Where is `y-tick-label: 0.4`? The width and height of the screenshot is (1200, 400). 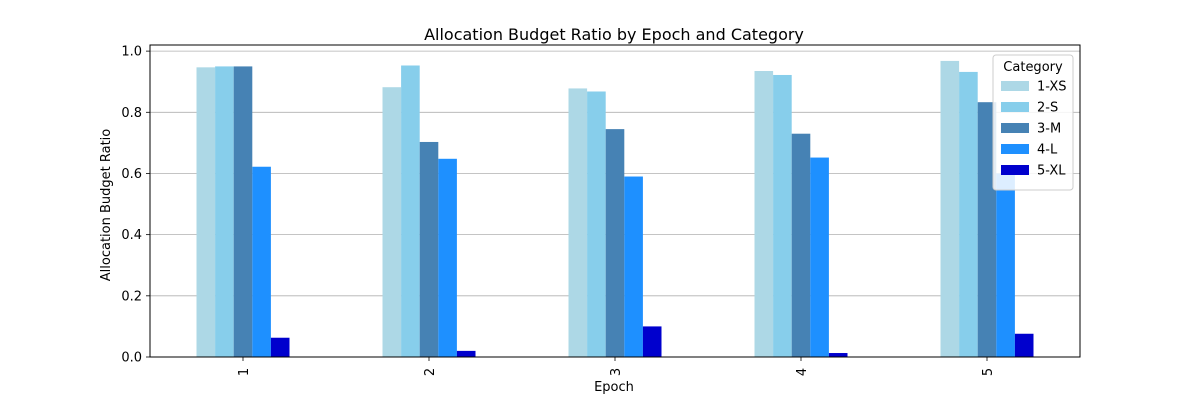 y-tick-label: 0.4 is located at coordinates (131, 235).